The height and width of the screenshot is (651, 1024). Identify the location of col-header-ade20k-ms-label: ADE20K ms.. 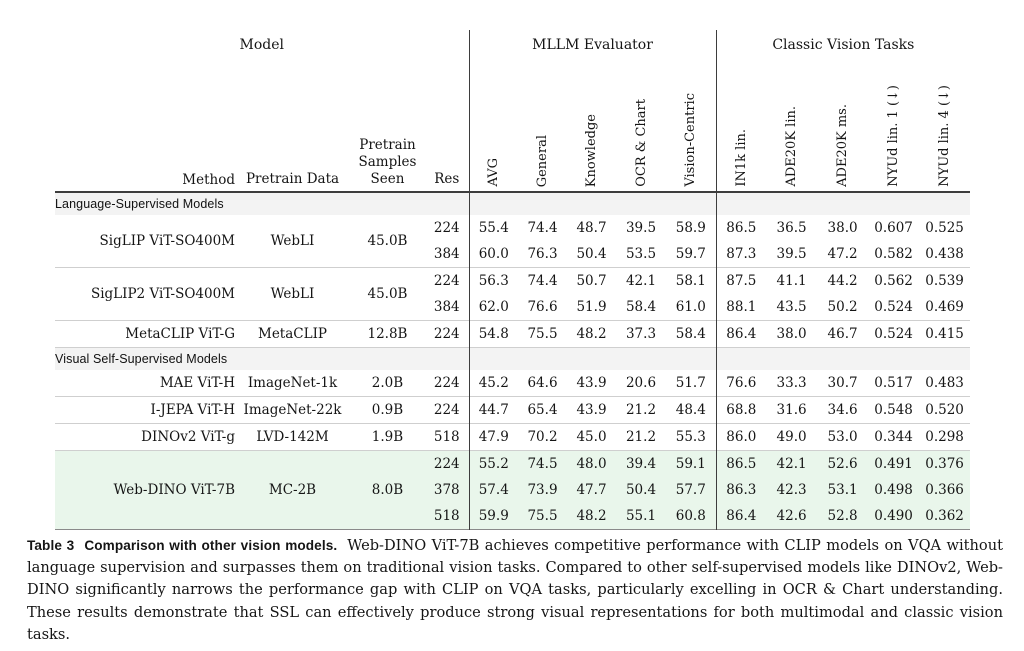
(843, 145).